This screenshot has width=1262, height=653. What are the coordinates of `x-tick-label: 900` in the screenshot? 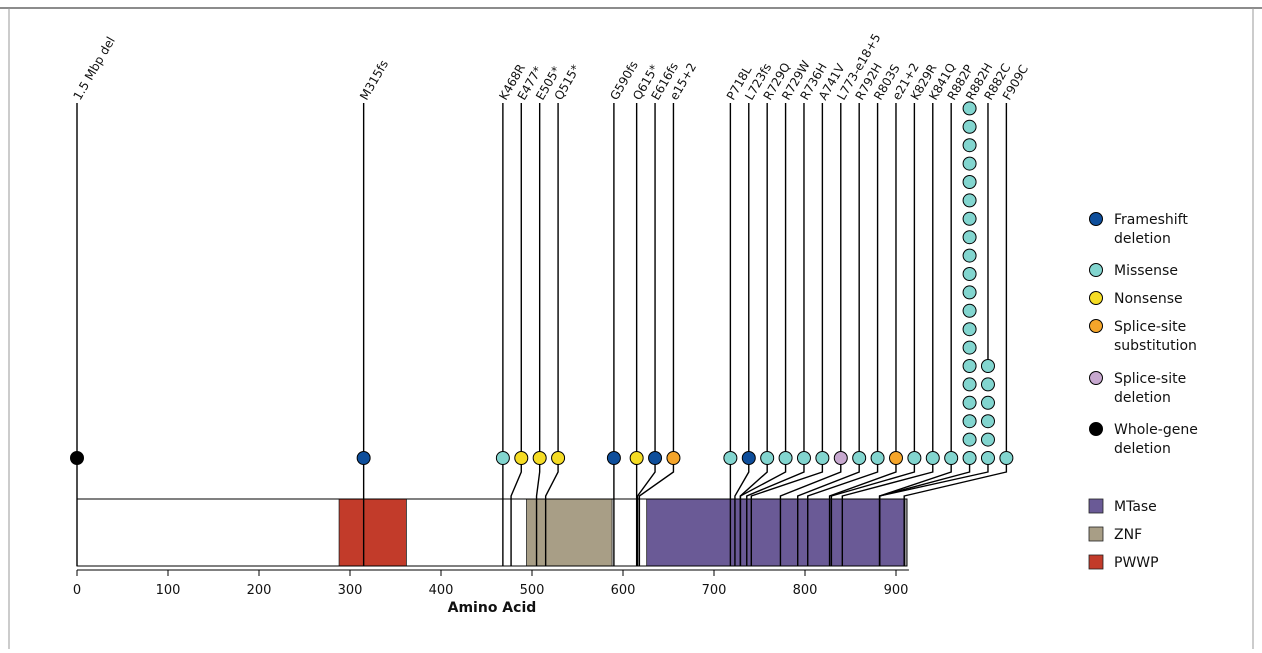 It's located at (896, 590).